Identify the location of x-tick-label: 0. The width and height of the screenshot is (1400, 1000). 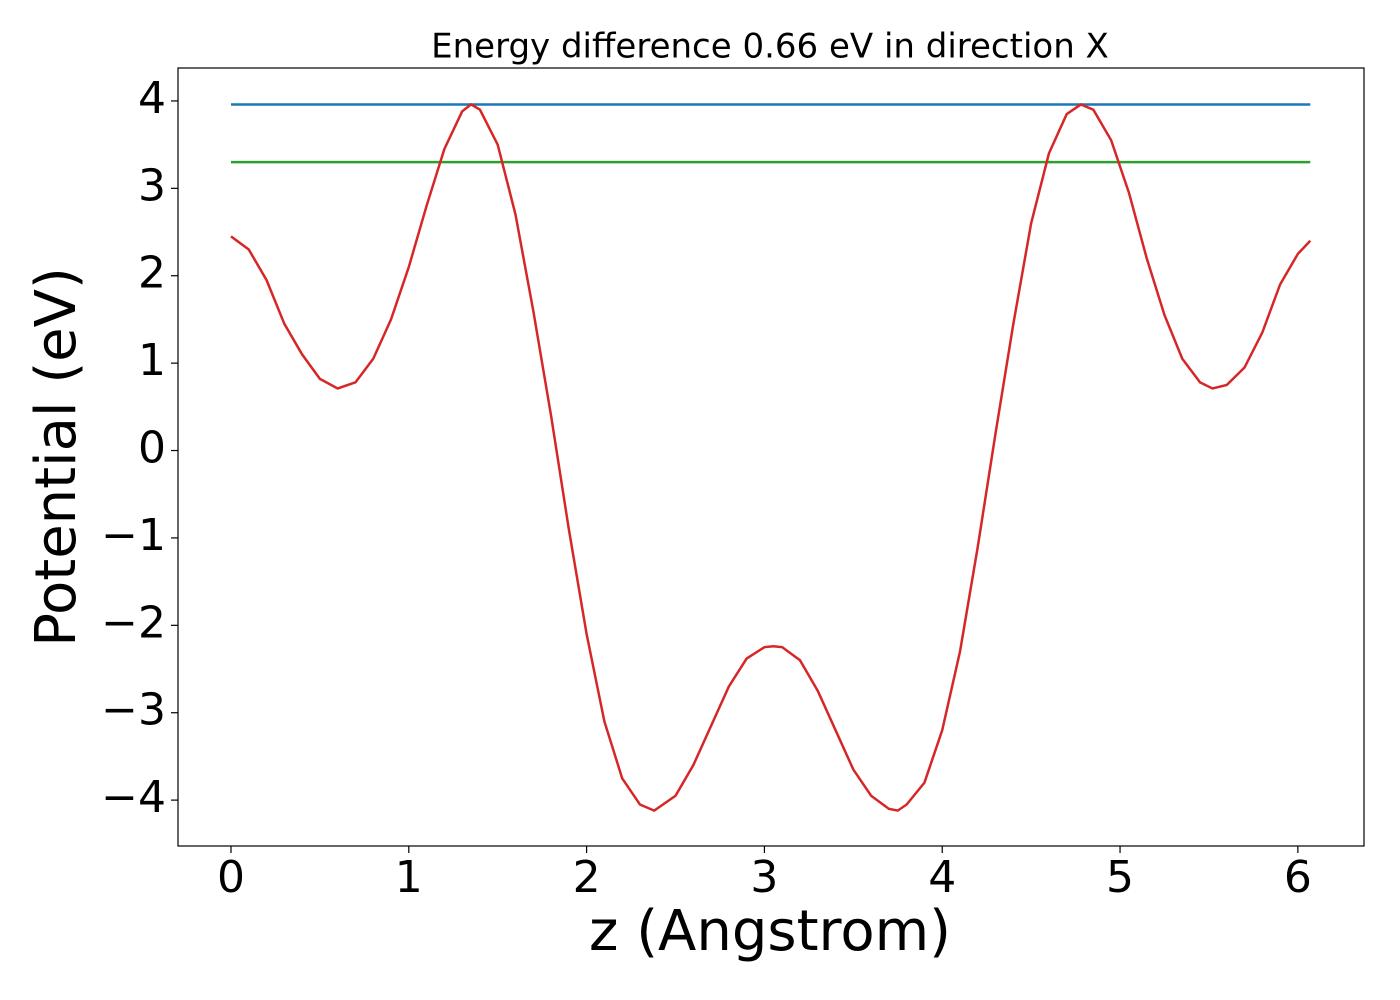
(231, 877).